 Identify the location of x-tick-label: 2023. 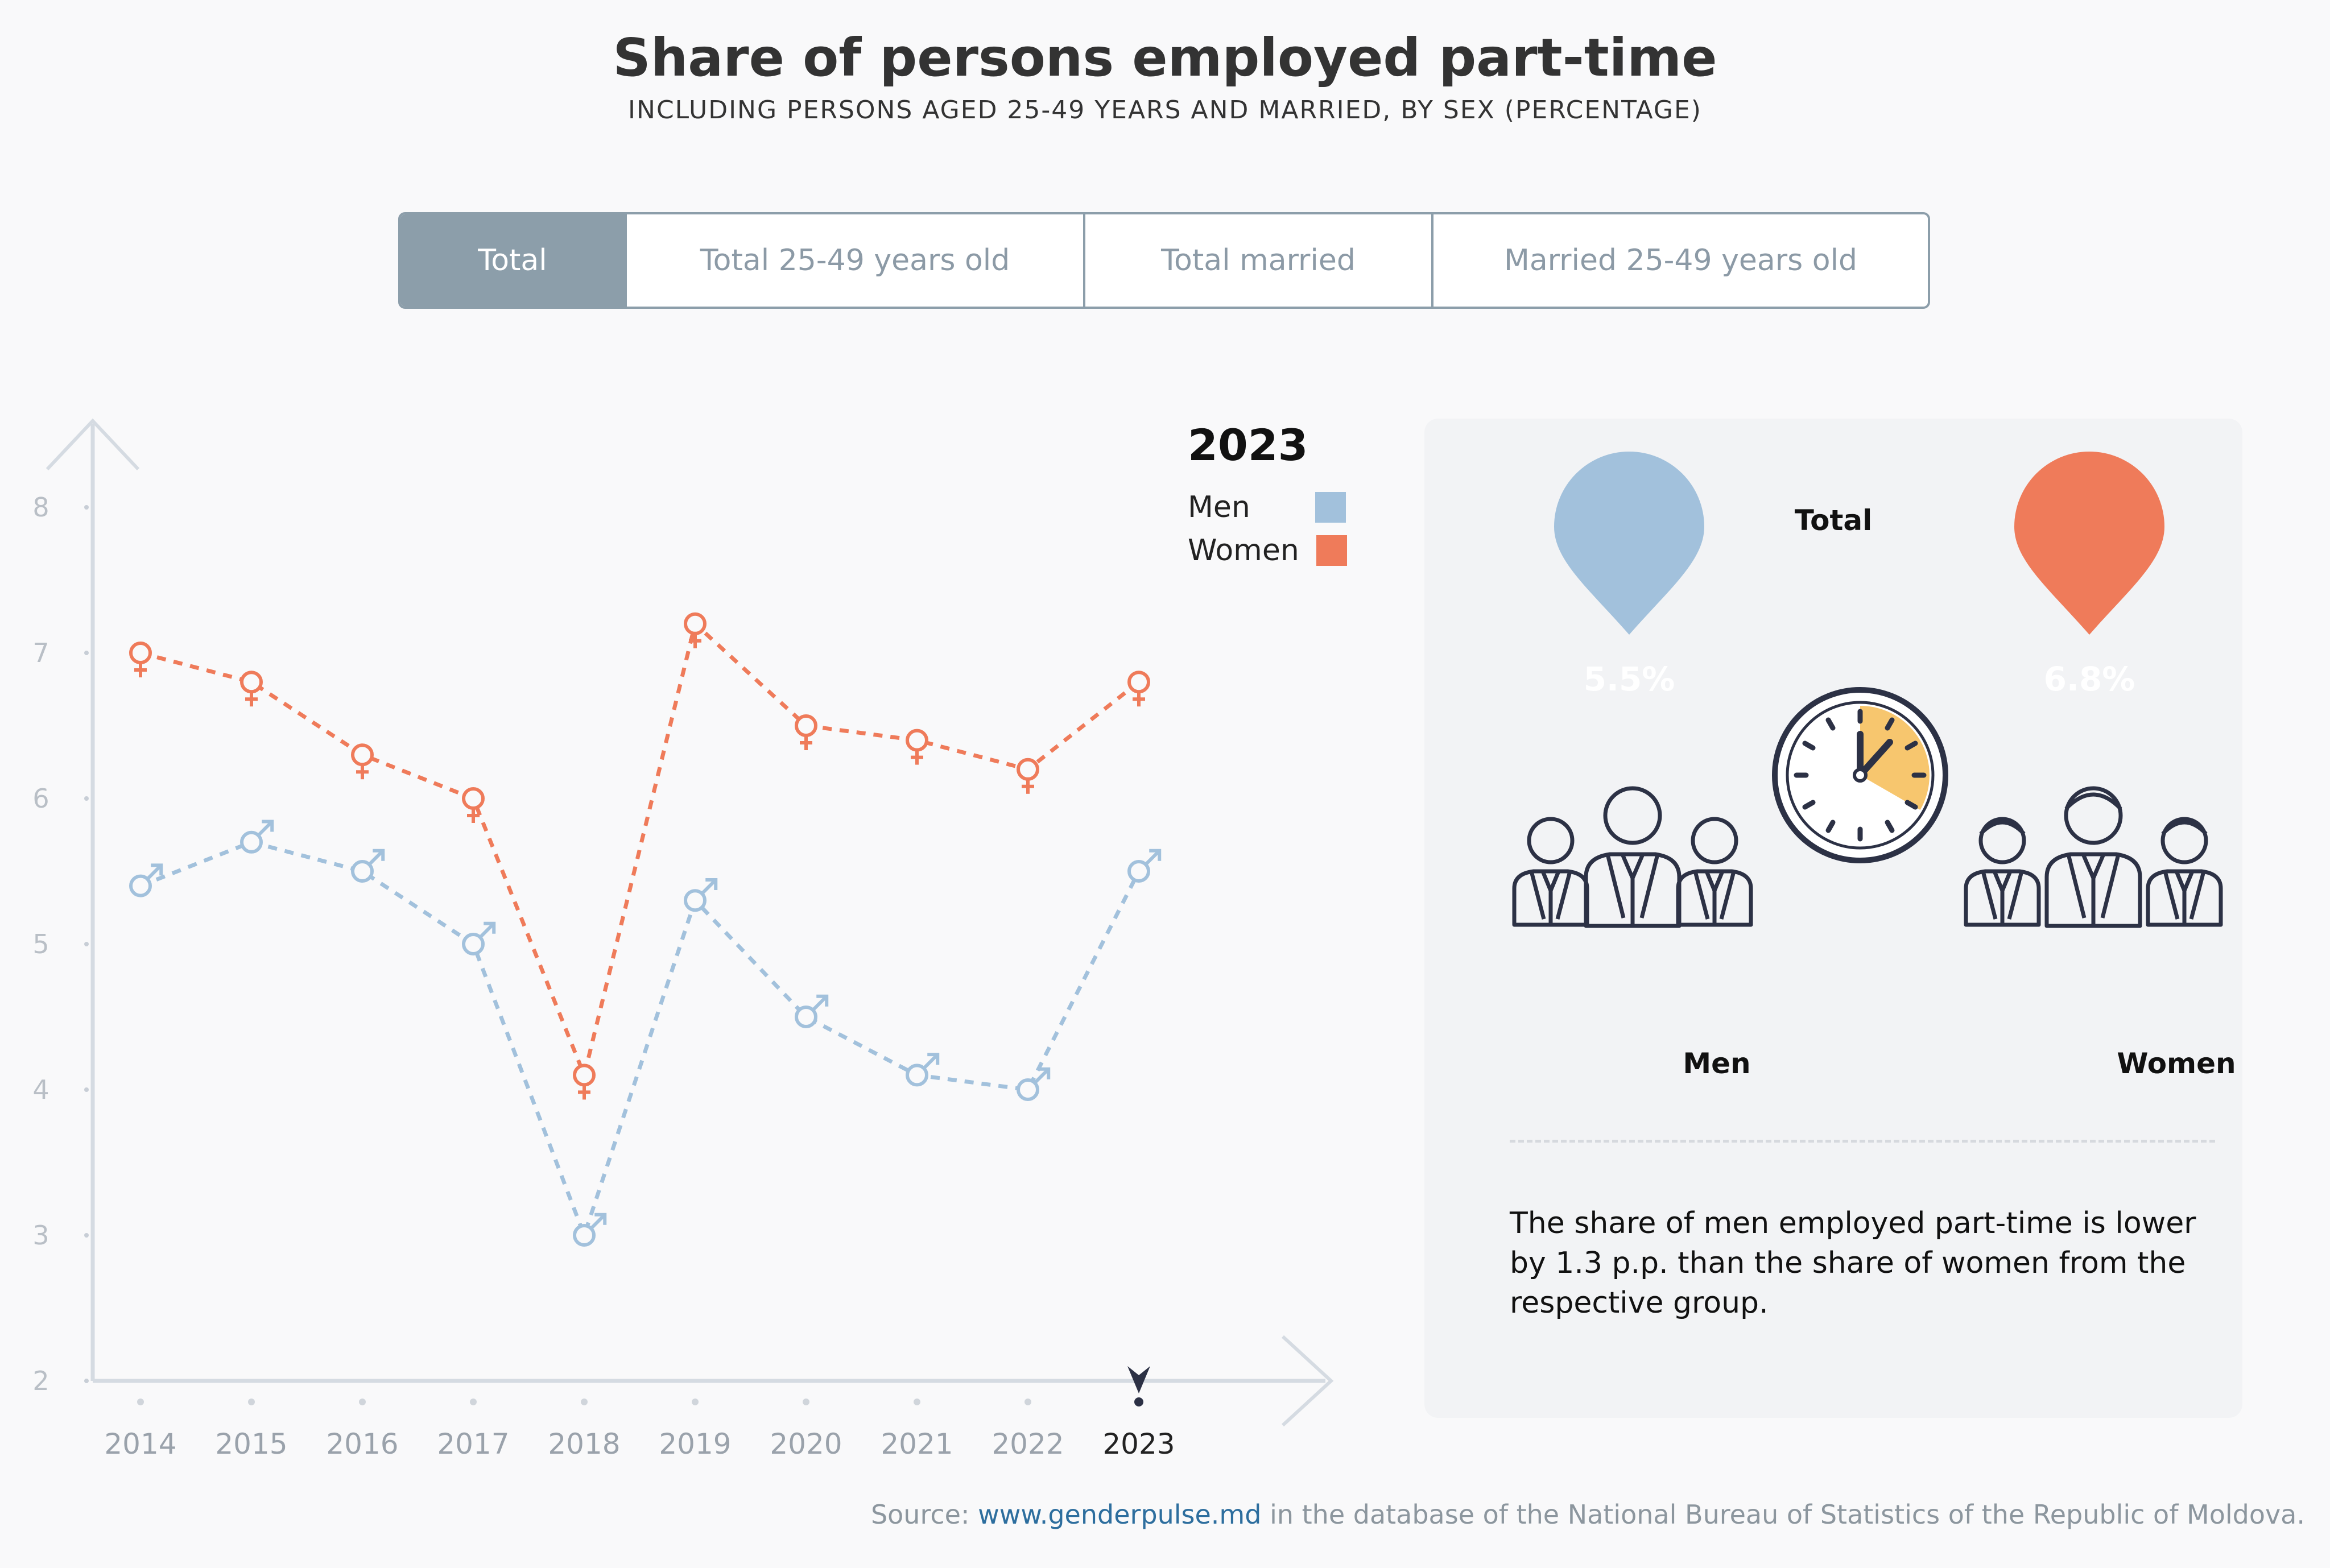
(1138, 1444).